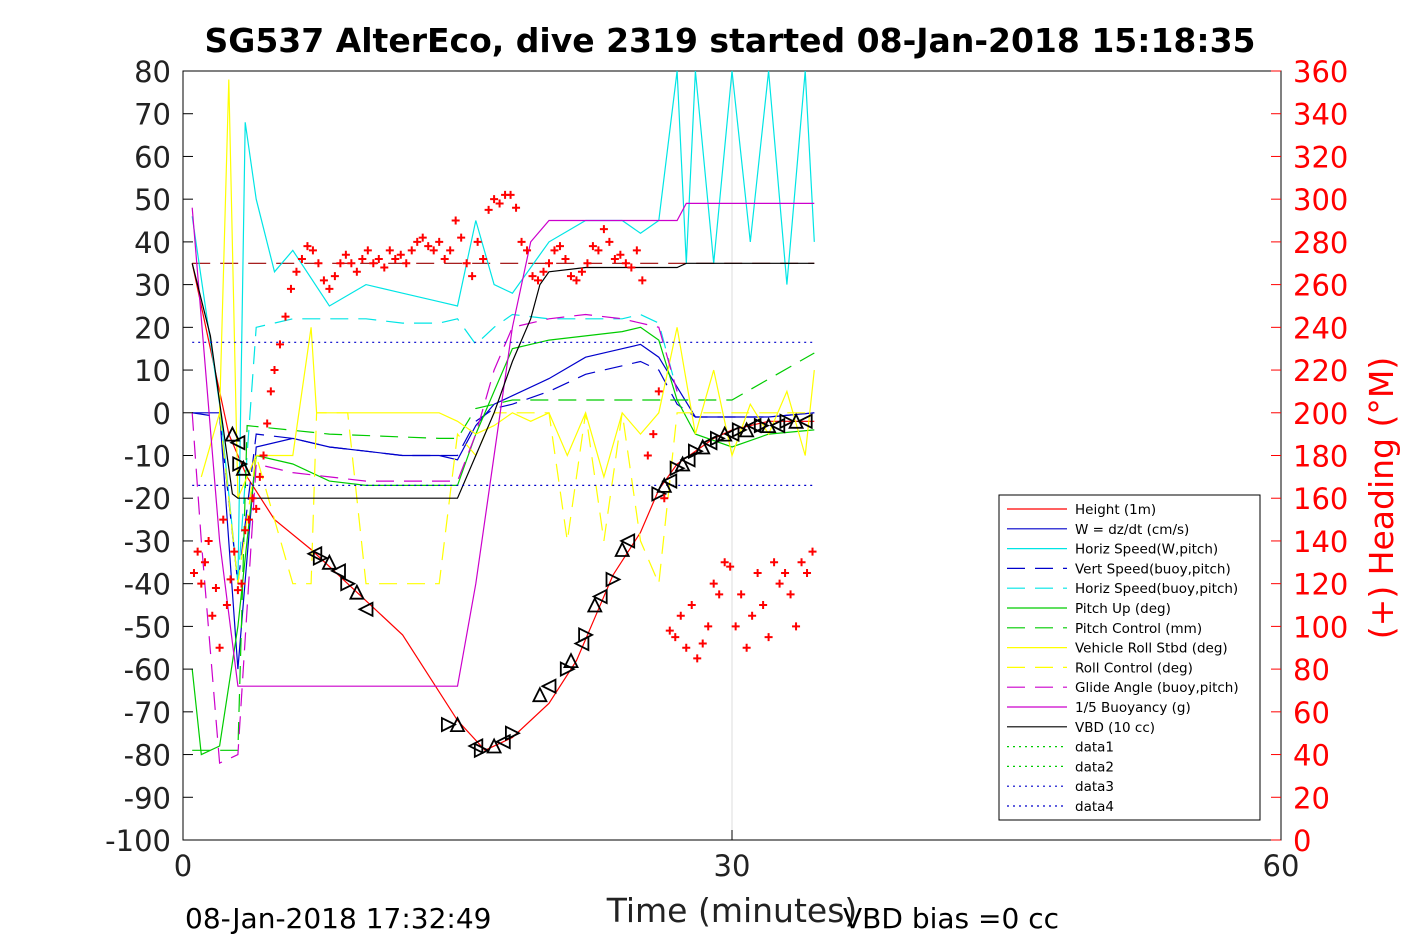 The width and height of the screenshot is (1417, 945). What do you see at coordinates (1320, 115) in the screenshot?
I see `y-right-tick-label: 340` at bounding box center [1320, 115].